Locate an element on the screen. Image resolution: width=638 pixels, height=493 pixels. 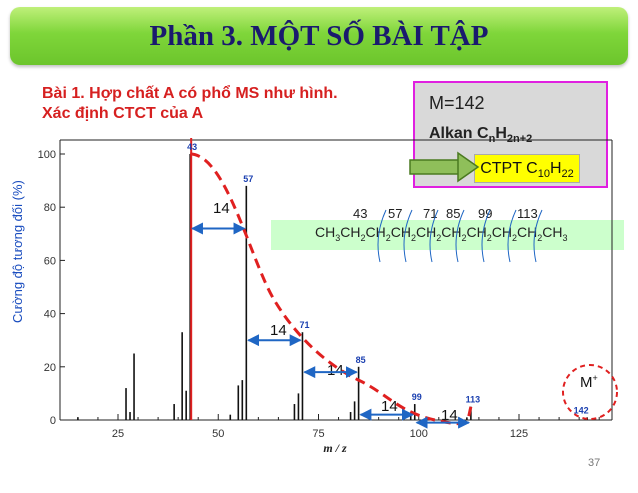
molecular-ion-charge: + is located at coordinates (595, 378).